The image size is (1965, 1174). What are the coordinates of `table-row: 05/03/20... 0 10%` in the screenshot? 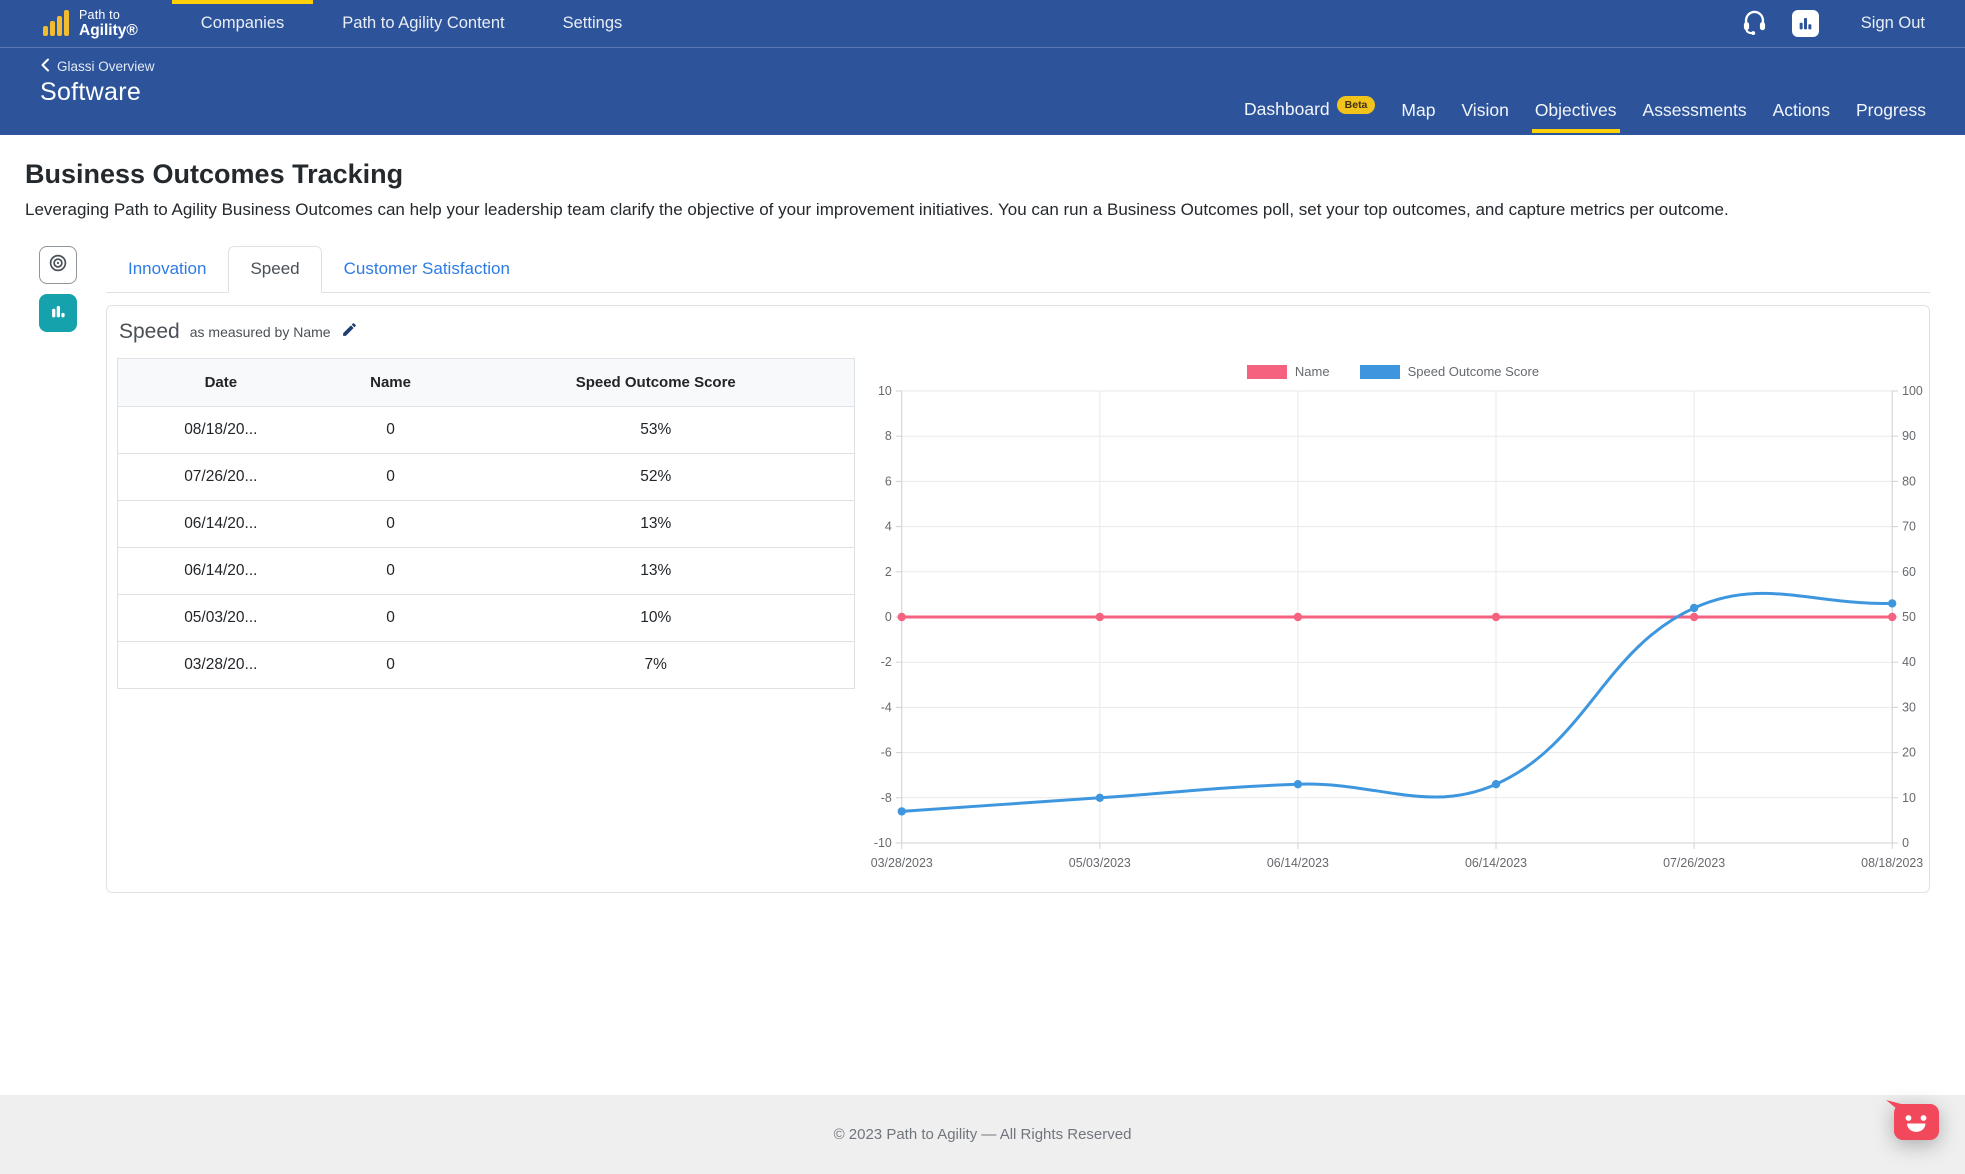 It's located at (486, 618).